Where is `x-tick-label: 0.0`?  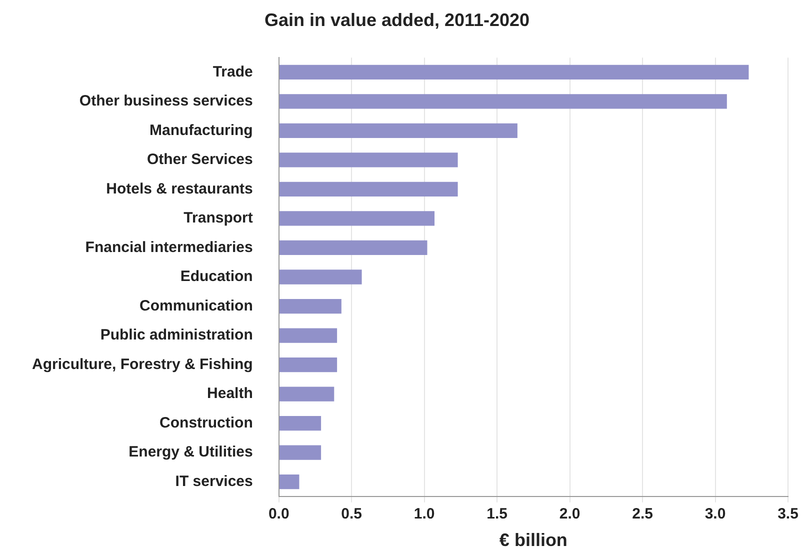 x-tick-label: 0.0 is located at coordinates (279, 514).